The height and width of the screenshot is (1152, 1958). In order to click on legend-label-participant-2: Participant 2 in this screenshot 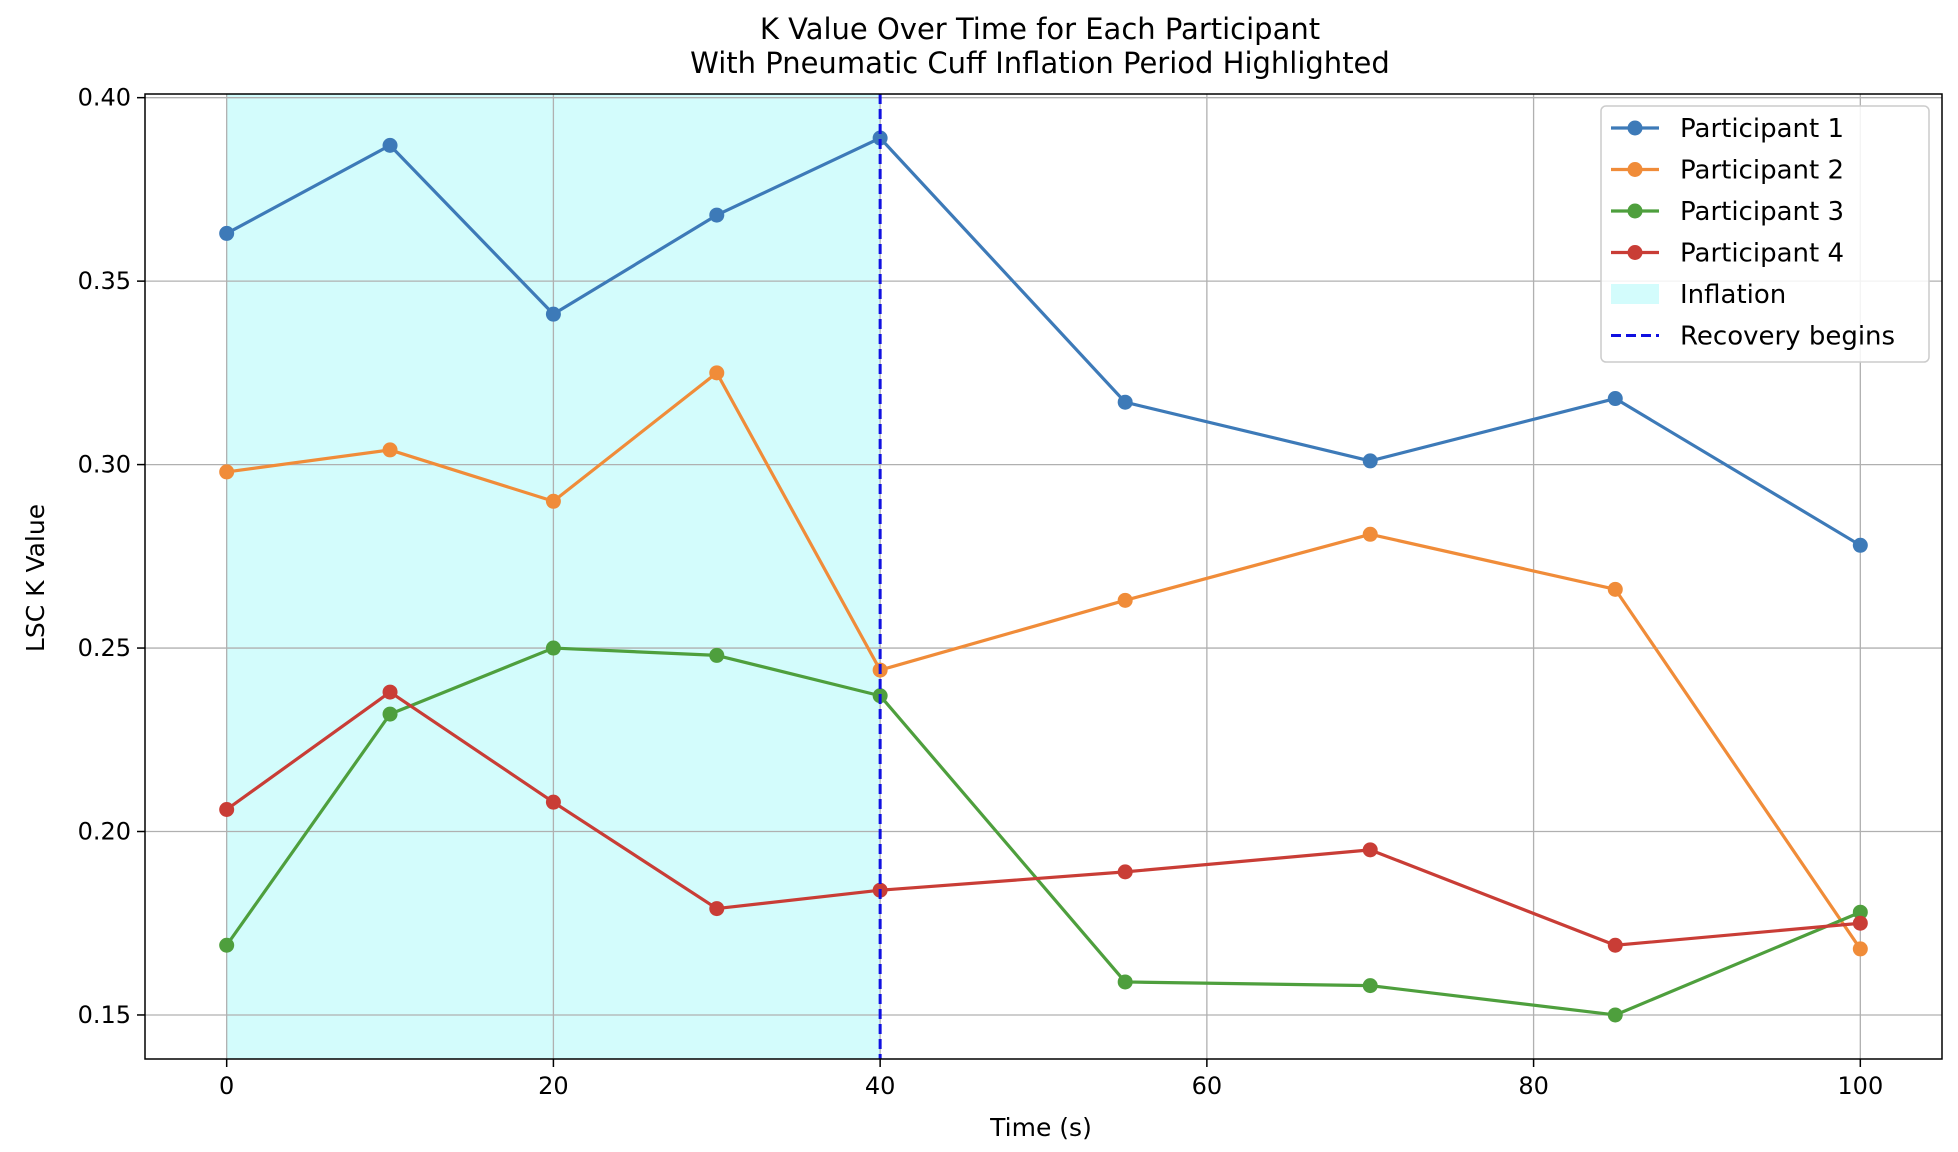, I will do `click(1762, 171)`.